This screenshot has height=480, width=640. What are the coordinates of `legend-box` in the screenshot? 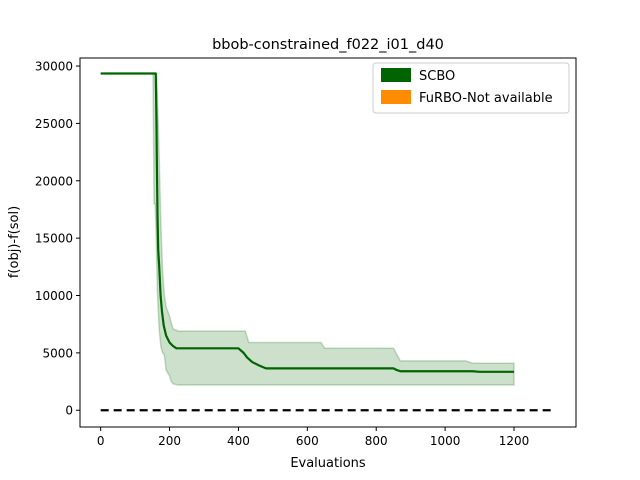 It's located at (471, 88).